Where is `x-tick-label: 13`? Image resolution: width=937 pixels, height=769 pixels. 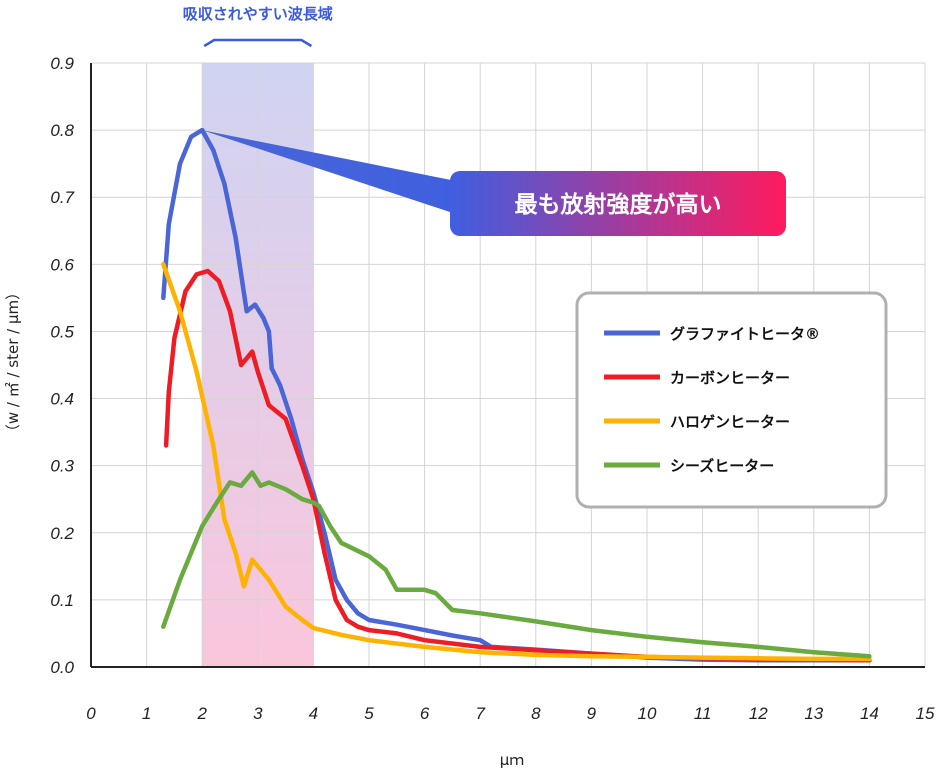 x-tick-label: 13 is located at coordinates (813, 713).